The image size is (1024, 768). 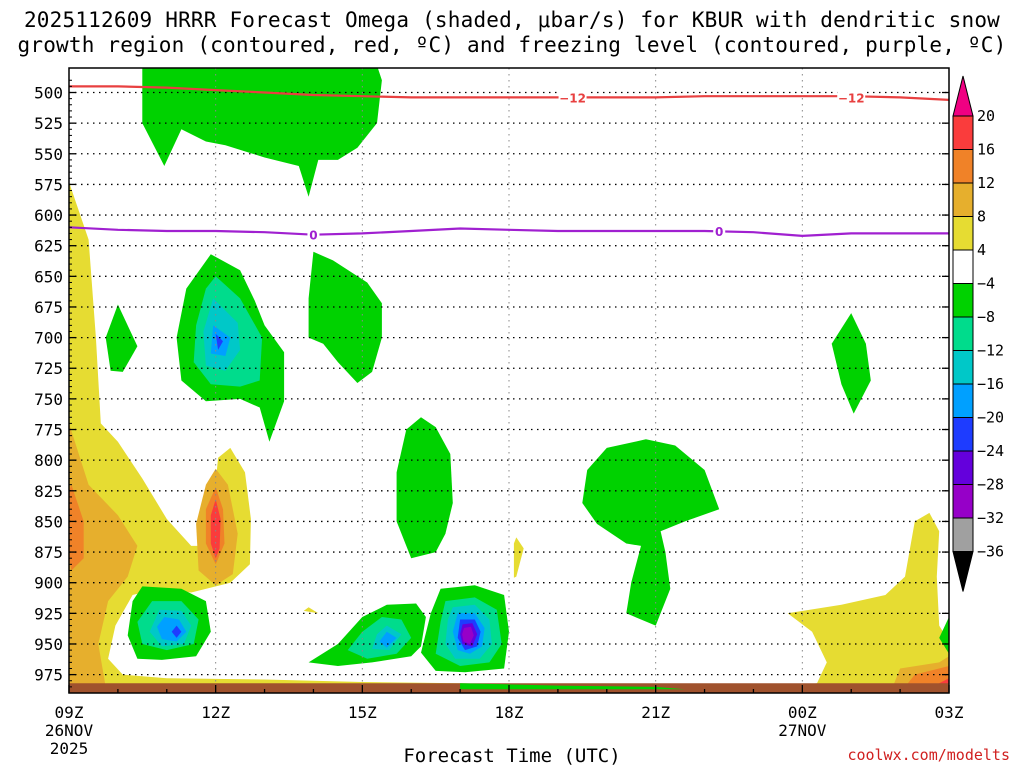 What do you see at coordinates (963, 96) in the screenshot?
I see `colorbar-top-arrow` at bounding box center [963, 96].